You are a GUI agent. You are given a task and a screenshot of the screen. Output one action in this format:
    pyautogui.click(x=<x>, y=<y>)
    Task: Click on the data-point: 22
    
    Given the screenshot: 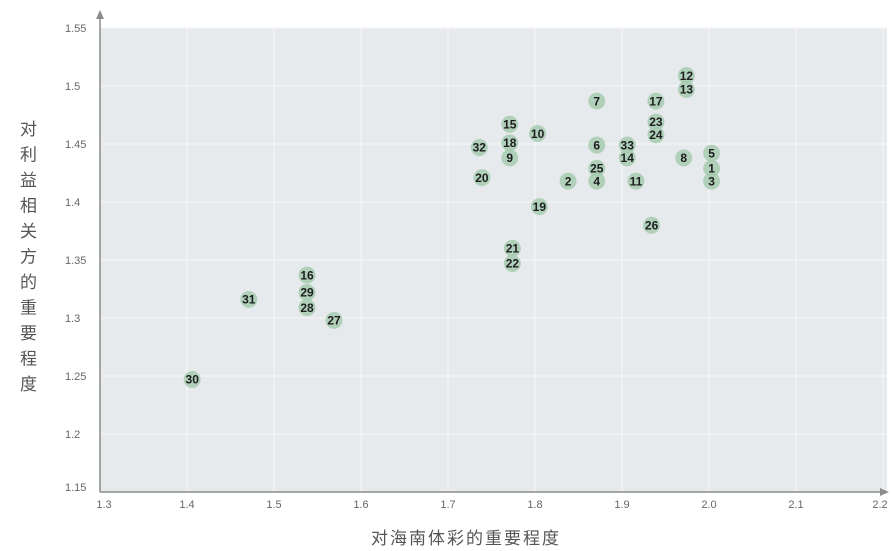 What is the action you would take?
    pyautogui.click(x=512, y=263)
    